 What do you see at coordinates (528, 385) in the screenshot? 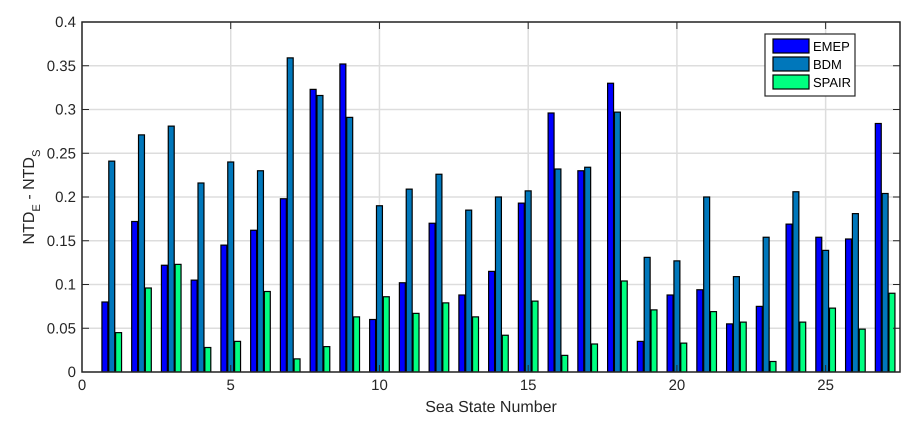
I see `x-tick-label: 15` at bounding box center [528, 385].